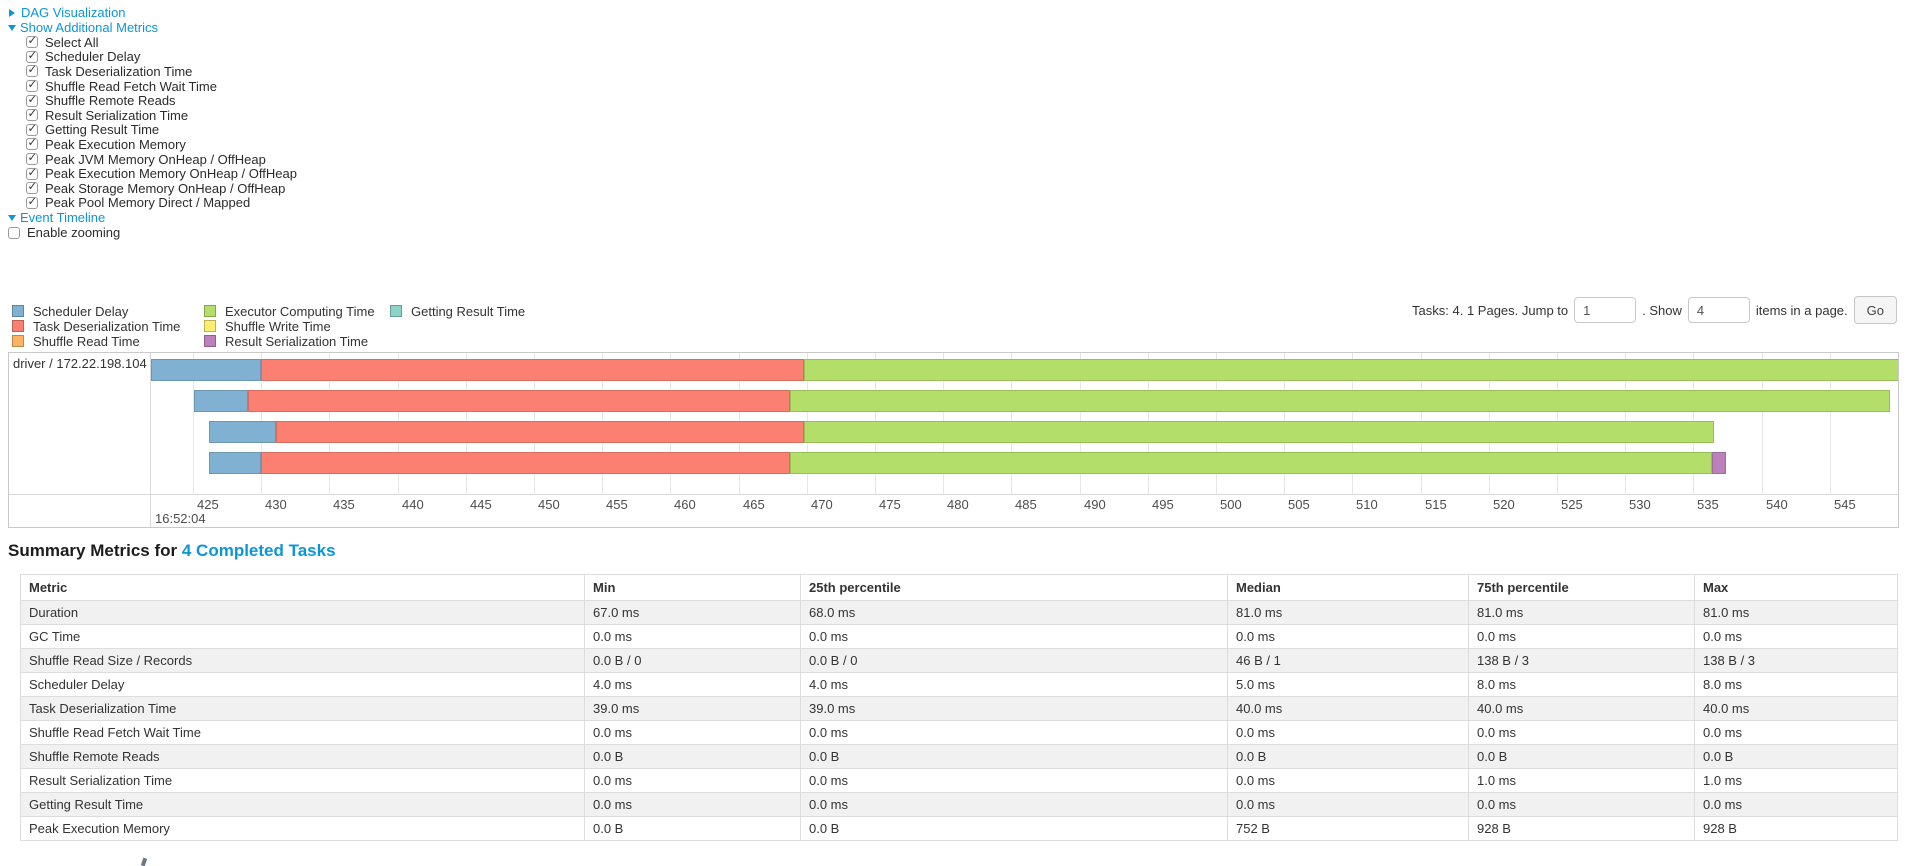  Describe the element at coordinates (1367, 504) in the screenshot. I see `timeline-tick-label: 510` at that location.